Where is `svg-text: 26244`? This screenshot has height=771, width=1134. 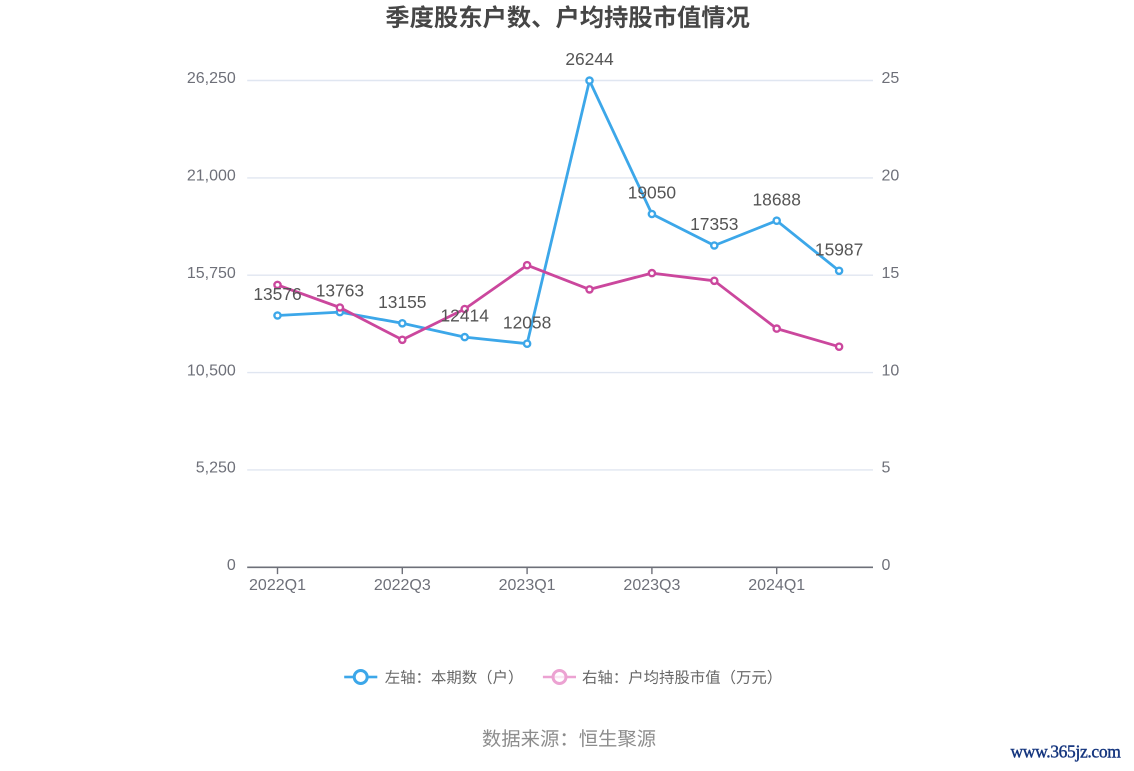 svg-text: 26244 is located at coordinates (589, 59).